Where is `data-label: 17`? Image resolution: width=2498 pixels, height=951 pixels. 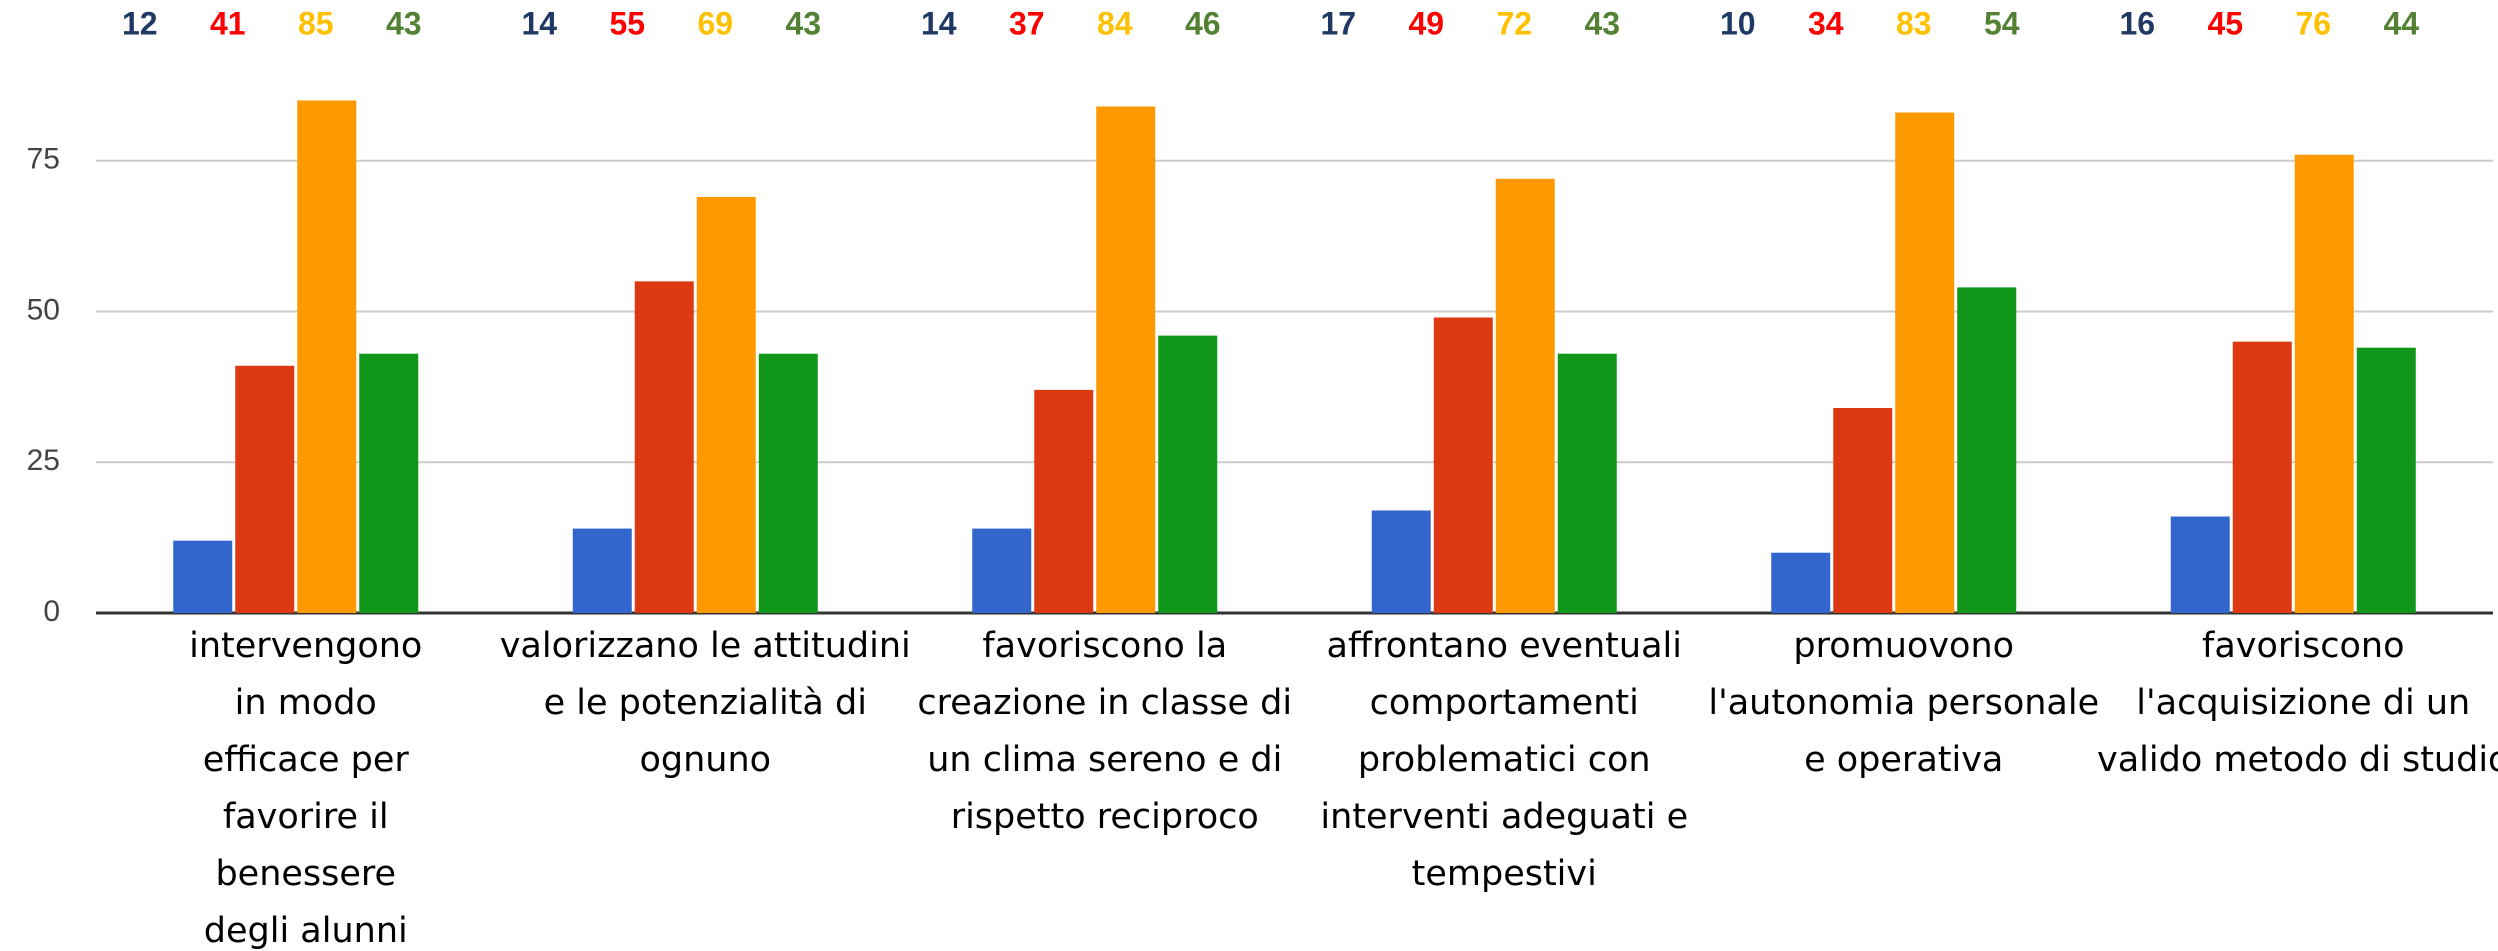 data-label: 17 is located at coordinates (1338, 23).